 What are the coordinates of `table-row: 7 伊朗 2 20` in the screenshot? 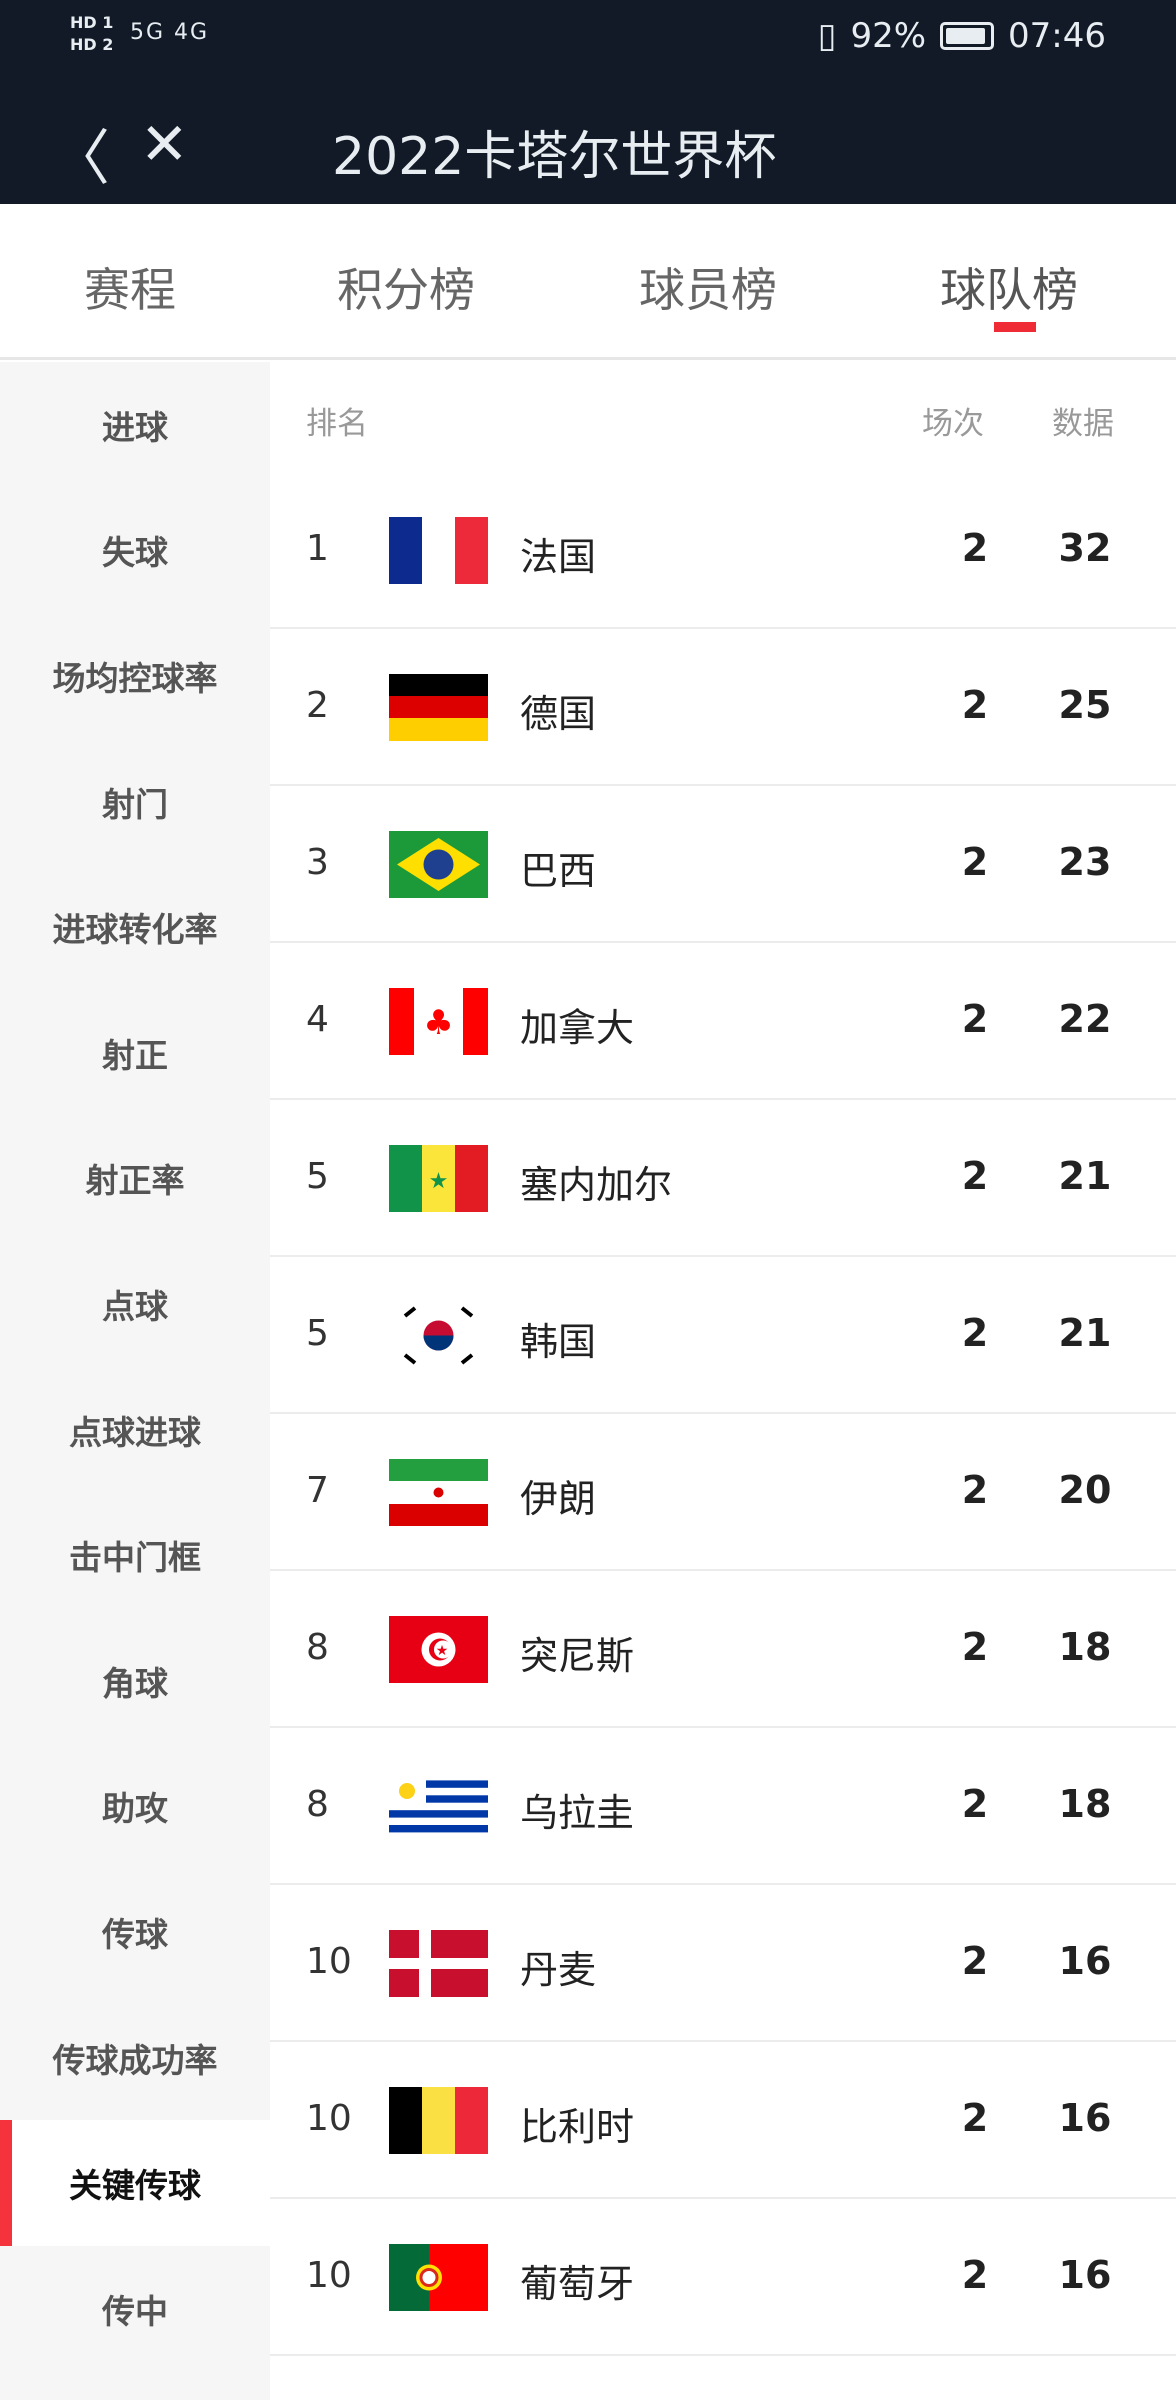 It's located at (723, 1492).